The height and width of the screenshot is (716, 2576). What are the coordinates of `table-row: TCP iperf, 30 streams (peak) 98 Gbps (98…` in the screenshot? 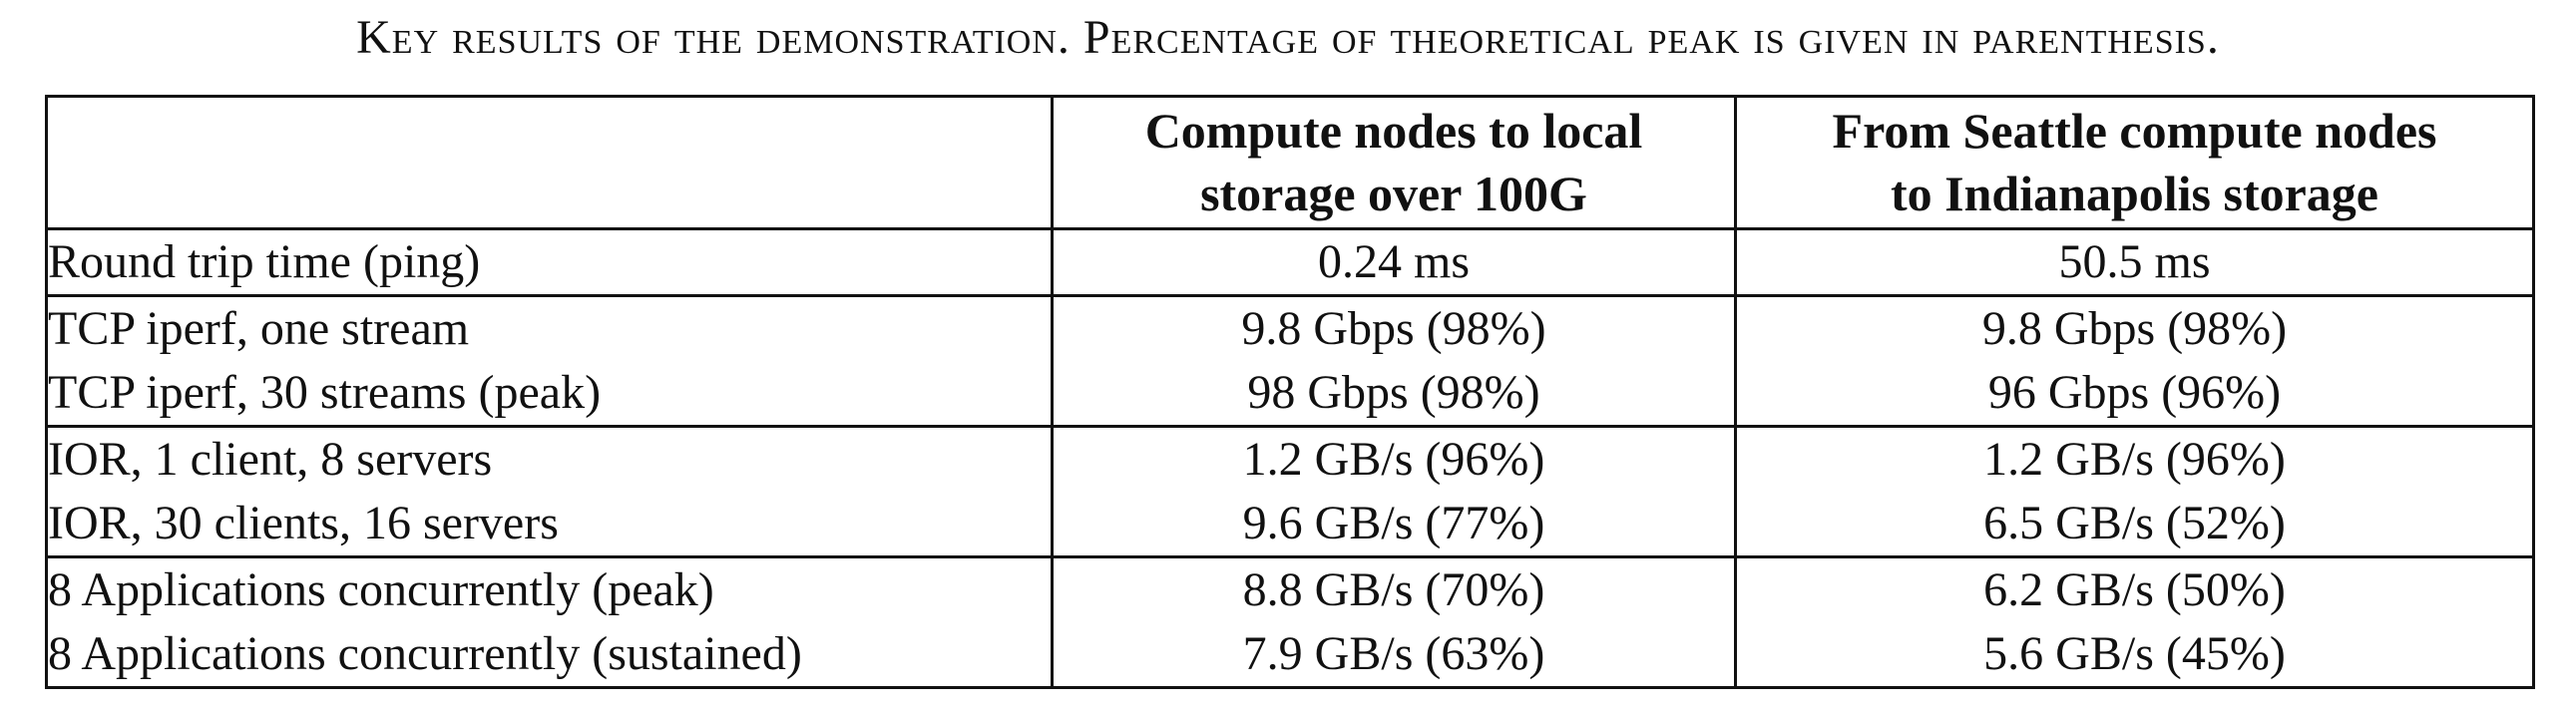 It's located at (1290, 394).